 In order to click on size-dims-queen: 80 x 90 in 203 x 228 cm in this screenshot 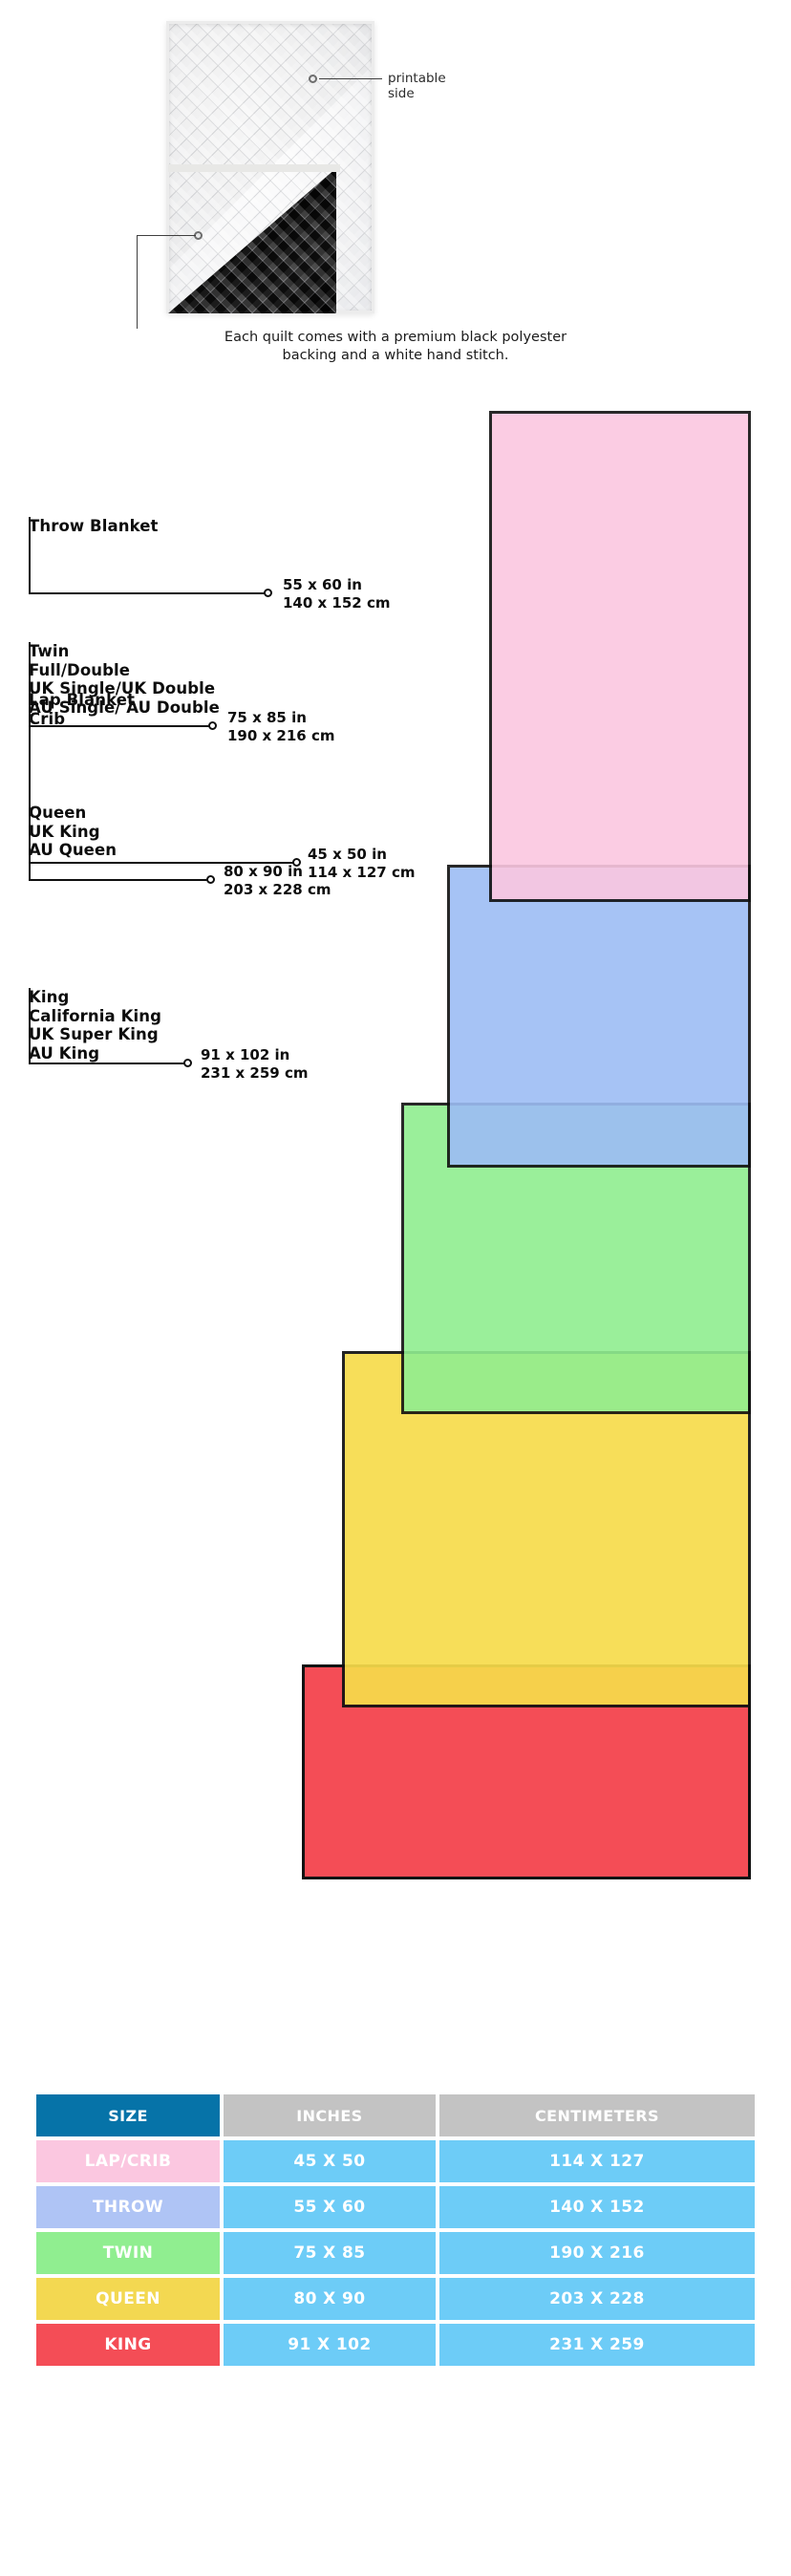, I will do `click(277, 880)`.